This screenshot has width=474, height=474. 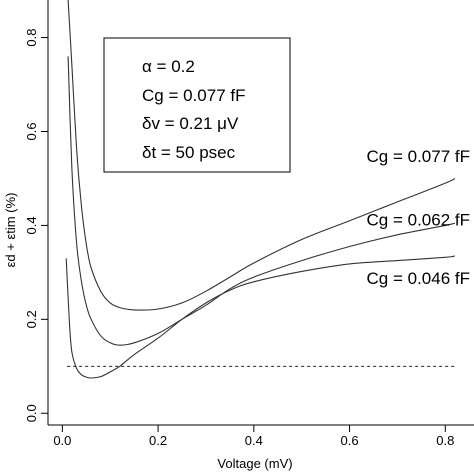 What do you see at coordinates (445, 440) in the screenshot?
I see `x-tick-label: 0.8` at bounding box center [445, 440].